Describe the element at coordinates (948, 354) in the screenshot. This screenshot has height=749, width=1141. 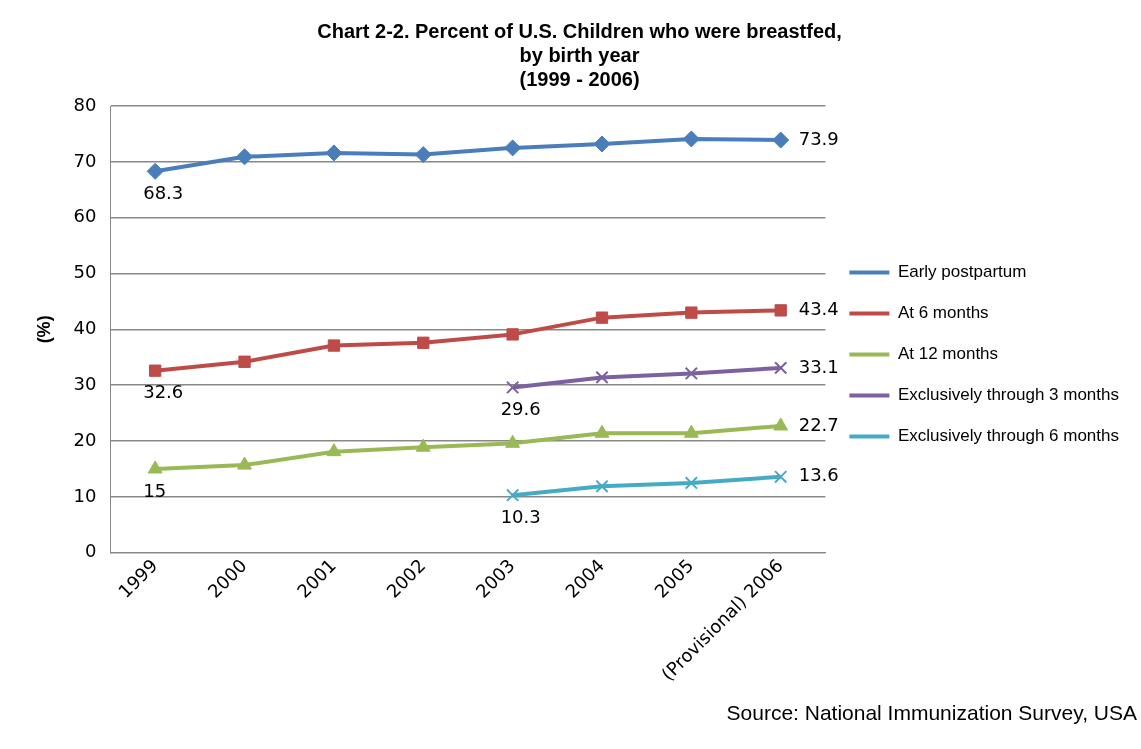
I see `legend-label: At 12 months` at that location.